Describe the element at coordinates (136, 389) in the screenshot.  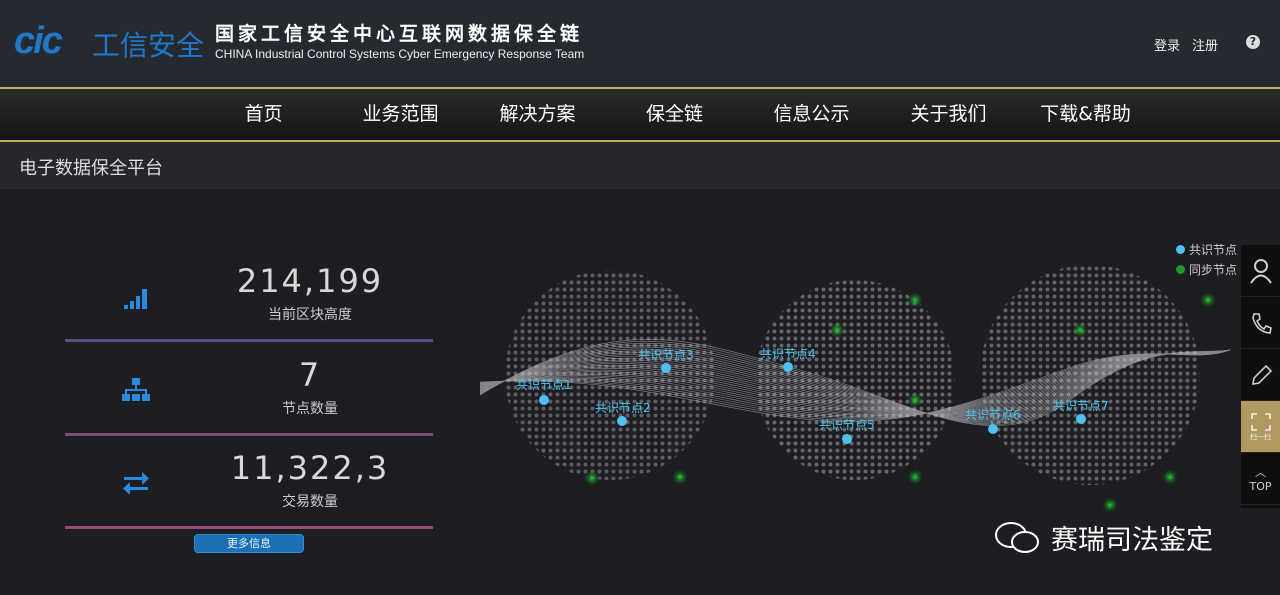
I see `sitemap-icon` at that location.